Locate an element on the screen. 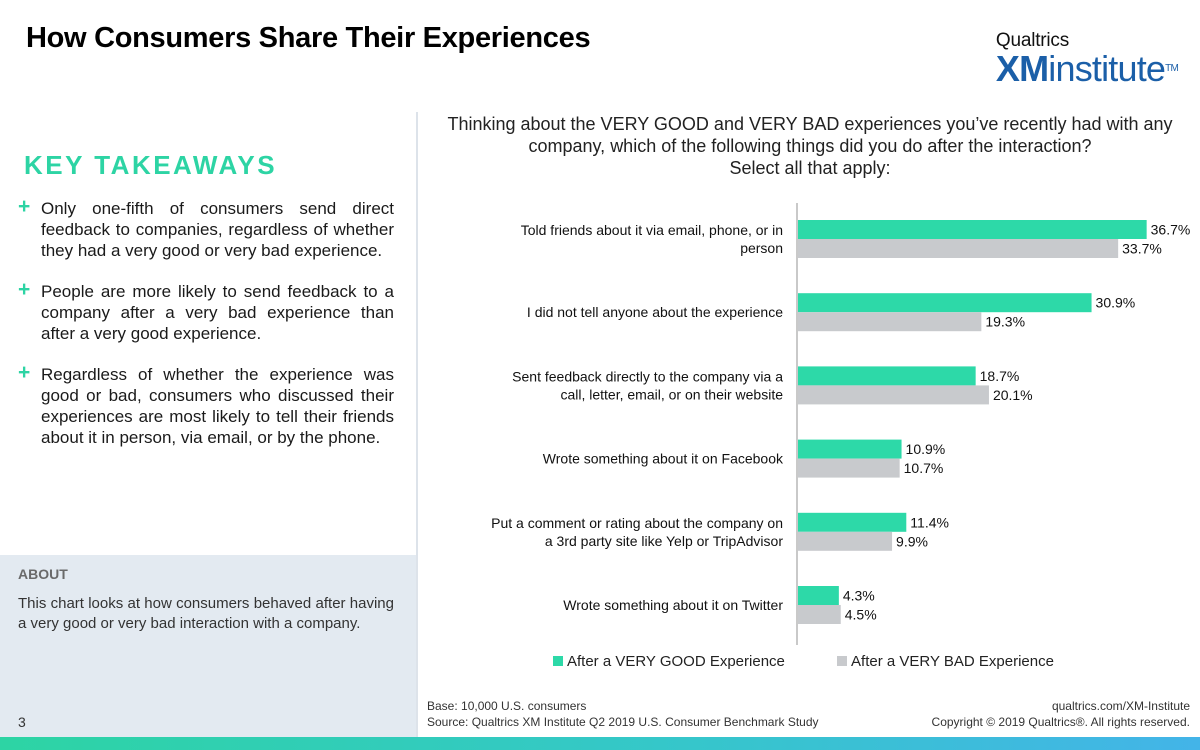 The image size is (1200, 750). about-label: ABOUT is located at coordinates (43, 574).